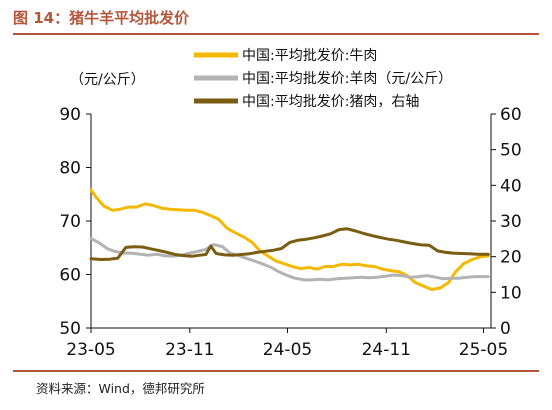 Image resolution: width=552 pixels, height=410 pixels. What do you see at coordinates (70, 329) in the screenshot?
I see `left-y-tick-label: 50` at bounding box center [70, 329].